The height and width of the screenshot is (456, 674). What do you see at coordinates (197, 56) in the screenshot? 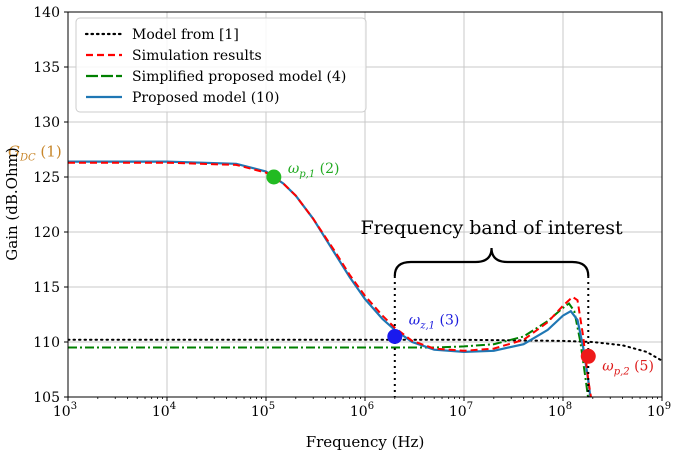
I see `legend-label-1: Simulation results` at bounding box center [197, 56].